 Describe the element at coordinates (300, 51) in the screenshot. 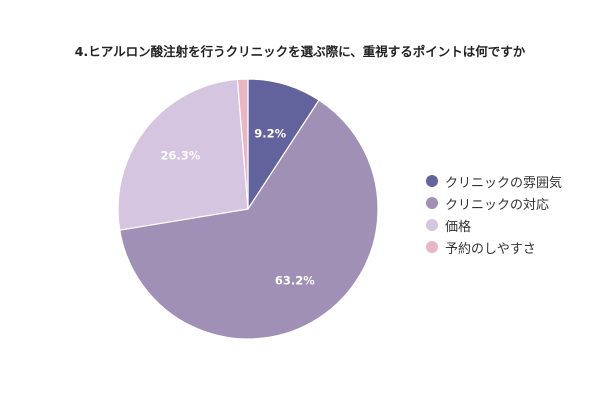

I see `chart-title: 4.ヒアルロン酸注射を行うクリニックを選ぶ際に、重視するポイントは何ですか` at that location.